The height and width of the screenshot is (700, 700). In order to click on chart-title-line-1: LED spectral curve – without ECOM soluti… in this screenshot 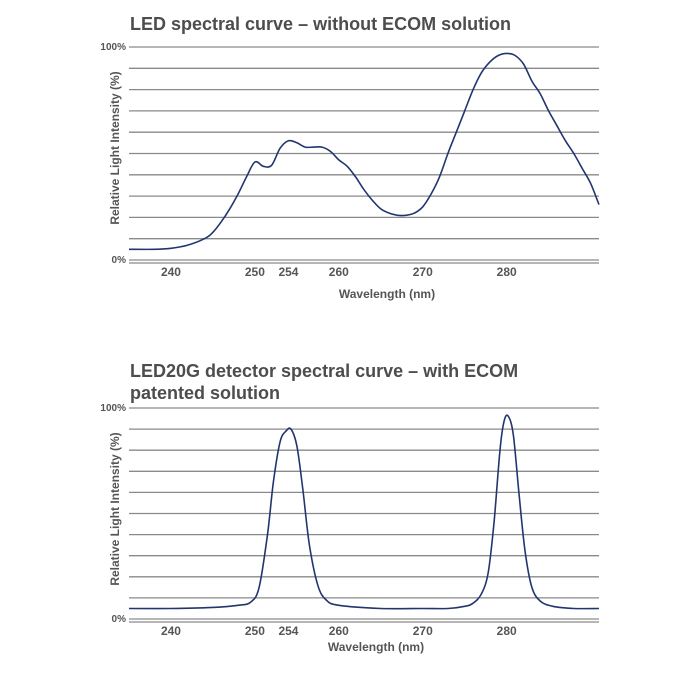, I will do `click(320, 24)`.